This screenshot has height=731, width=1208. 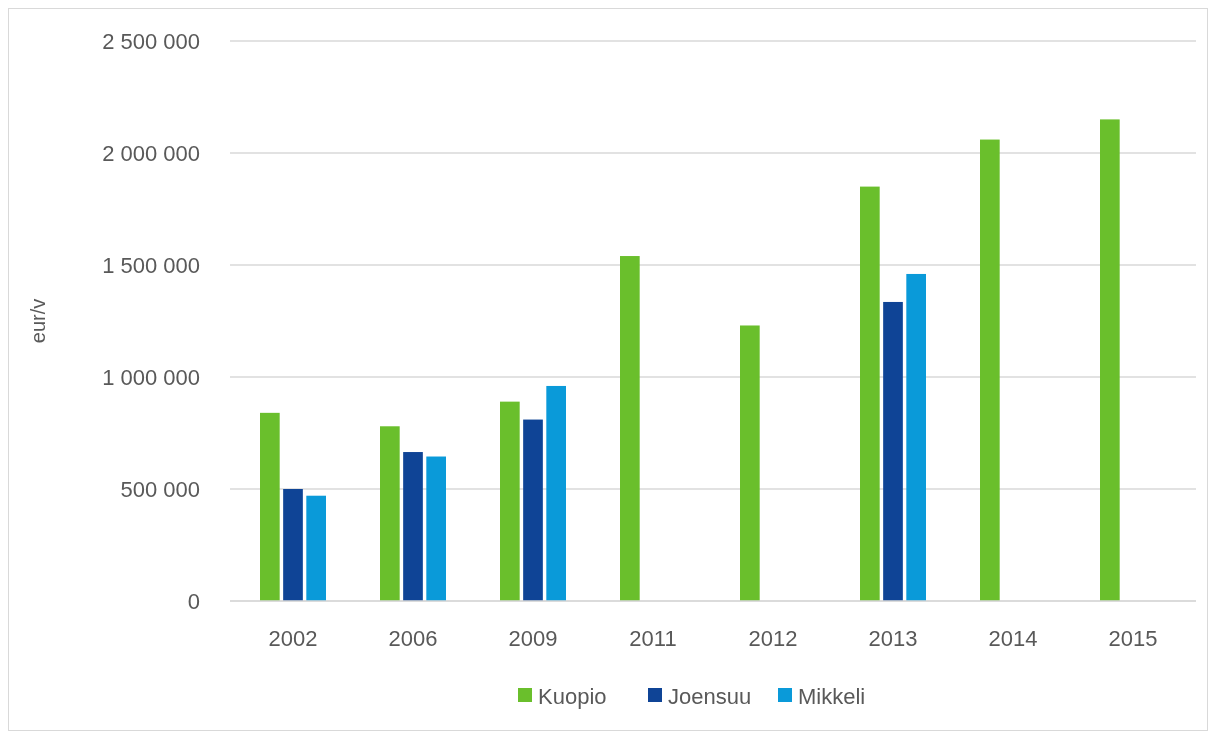 I want to click on x-tick-label: 2002, so click(x=293, y=638).